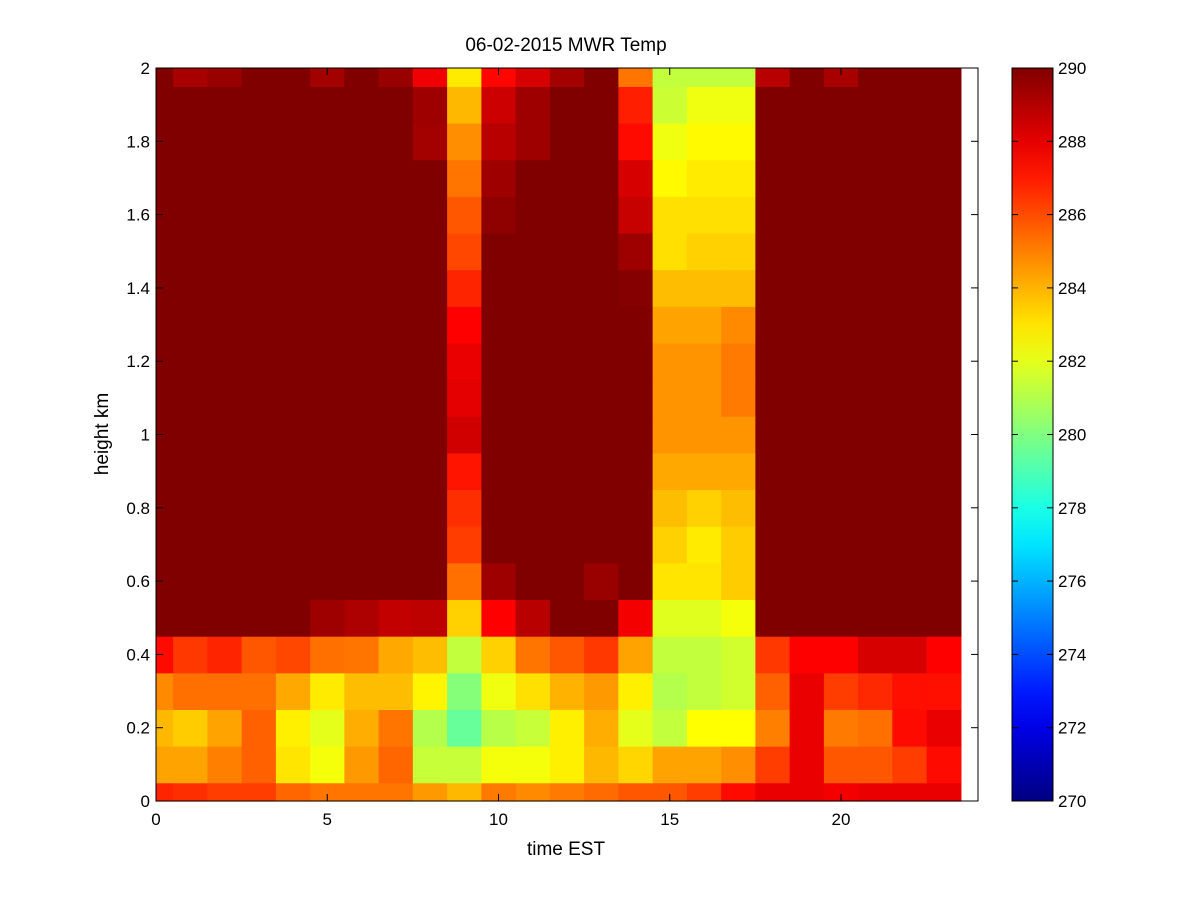  I want to click on y-tick-label: 1.6, so click(138, 215).